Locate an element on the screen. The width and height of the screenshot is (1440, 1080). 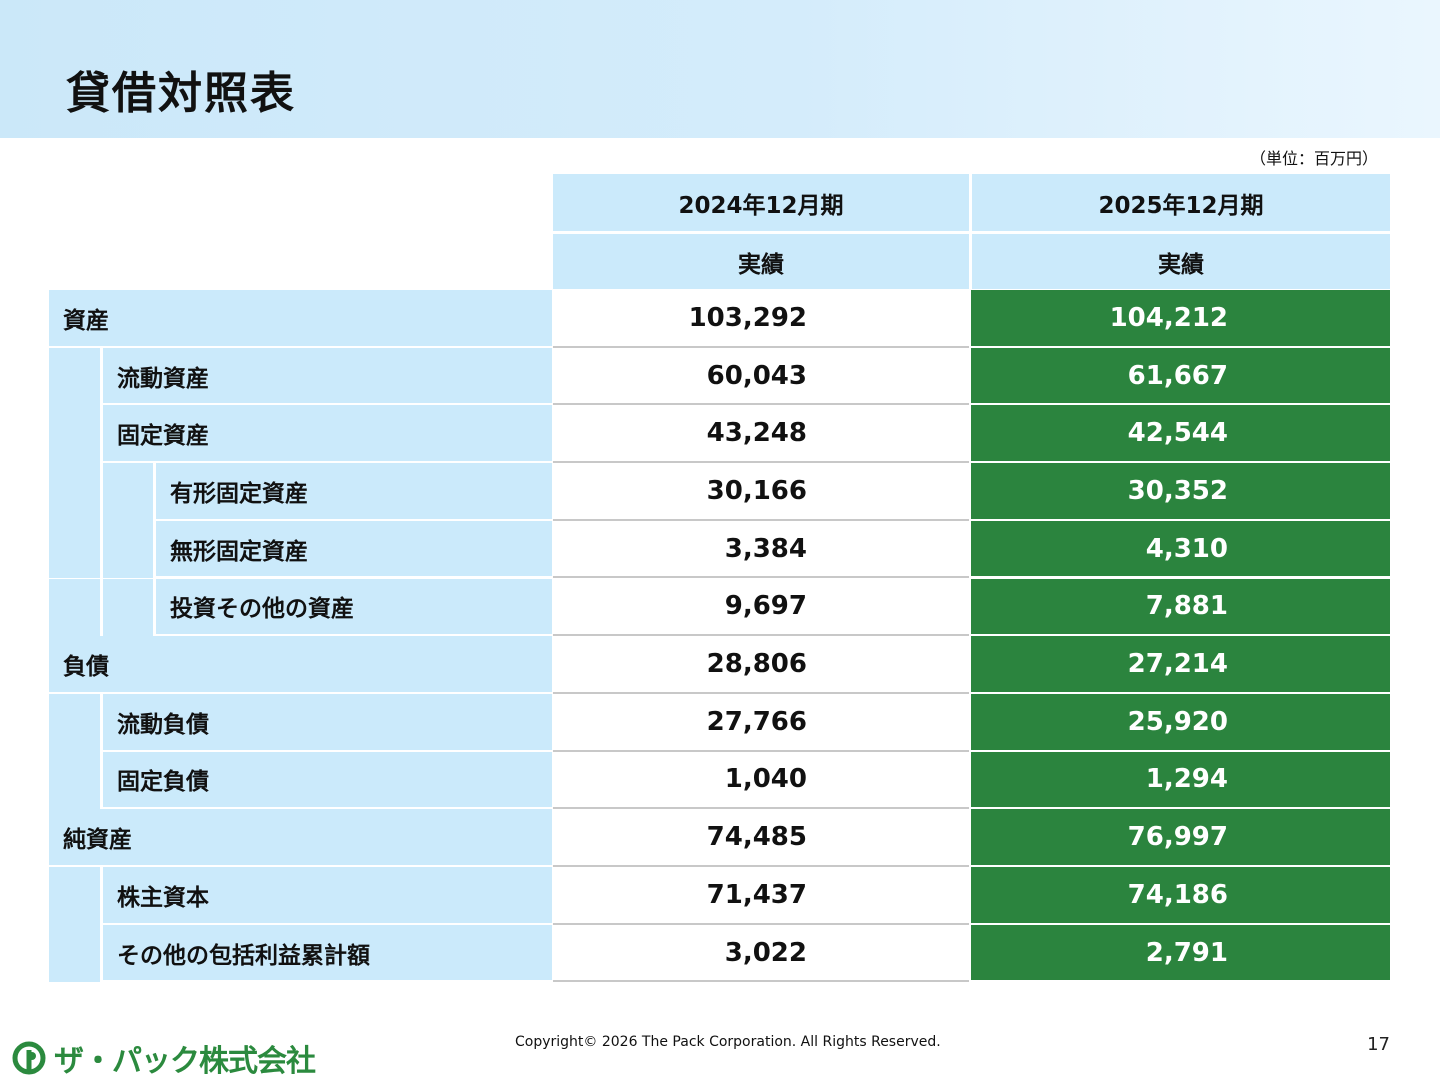
value-2025: 76,997 is located at coordinates (1180, 837).